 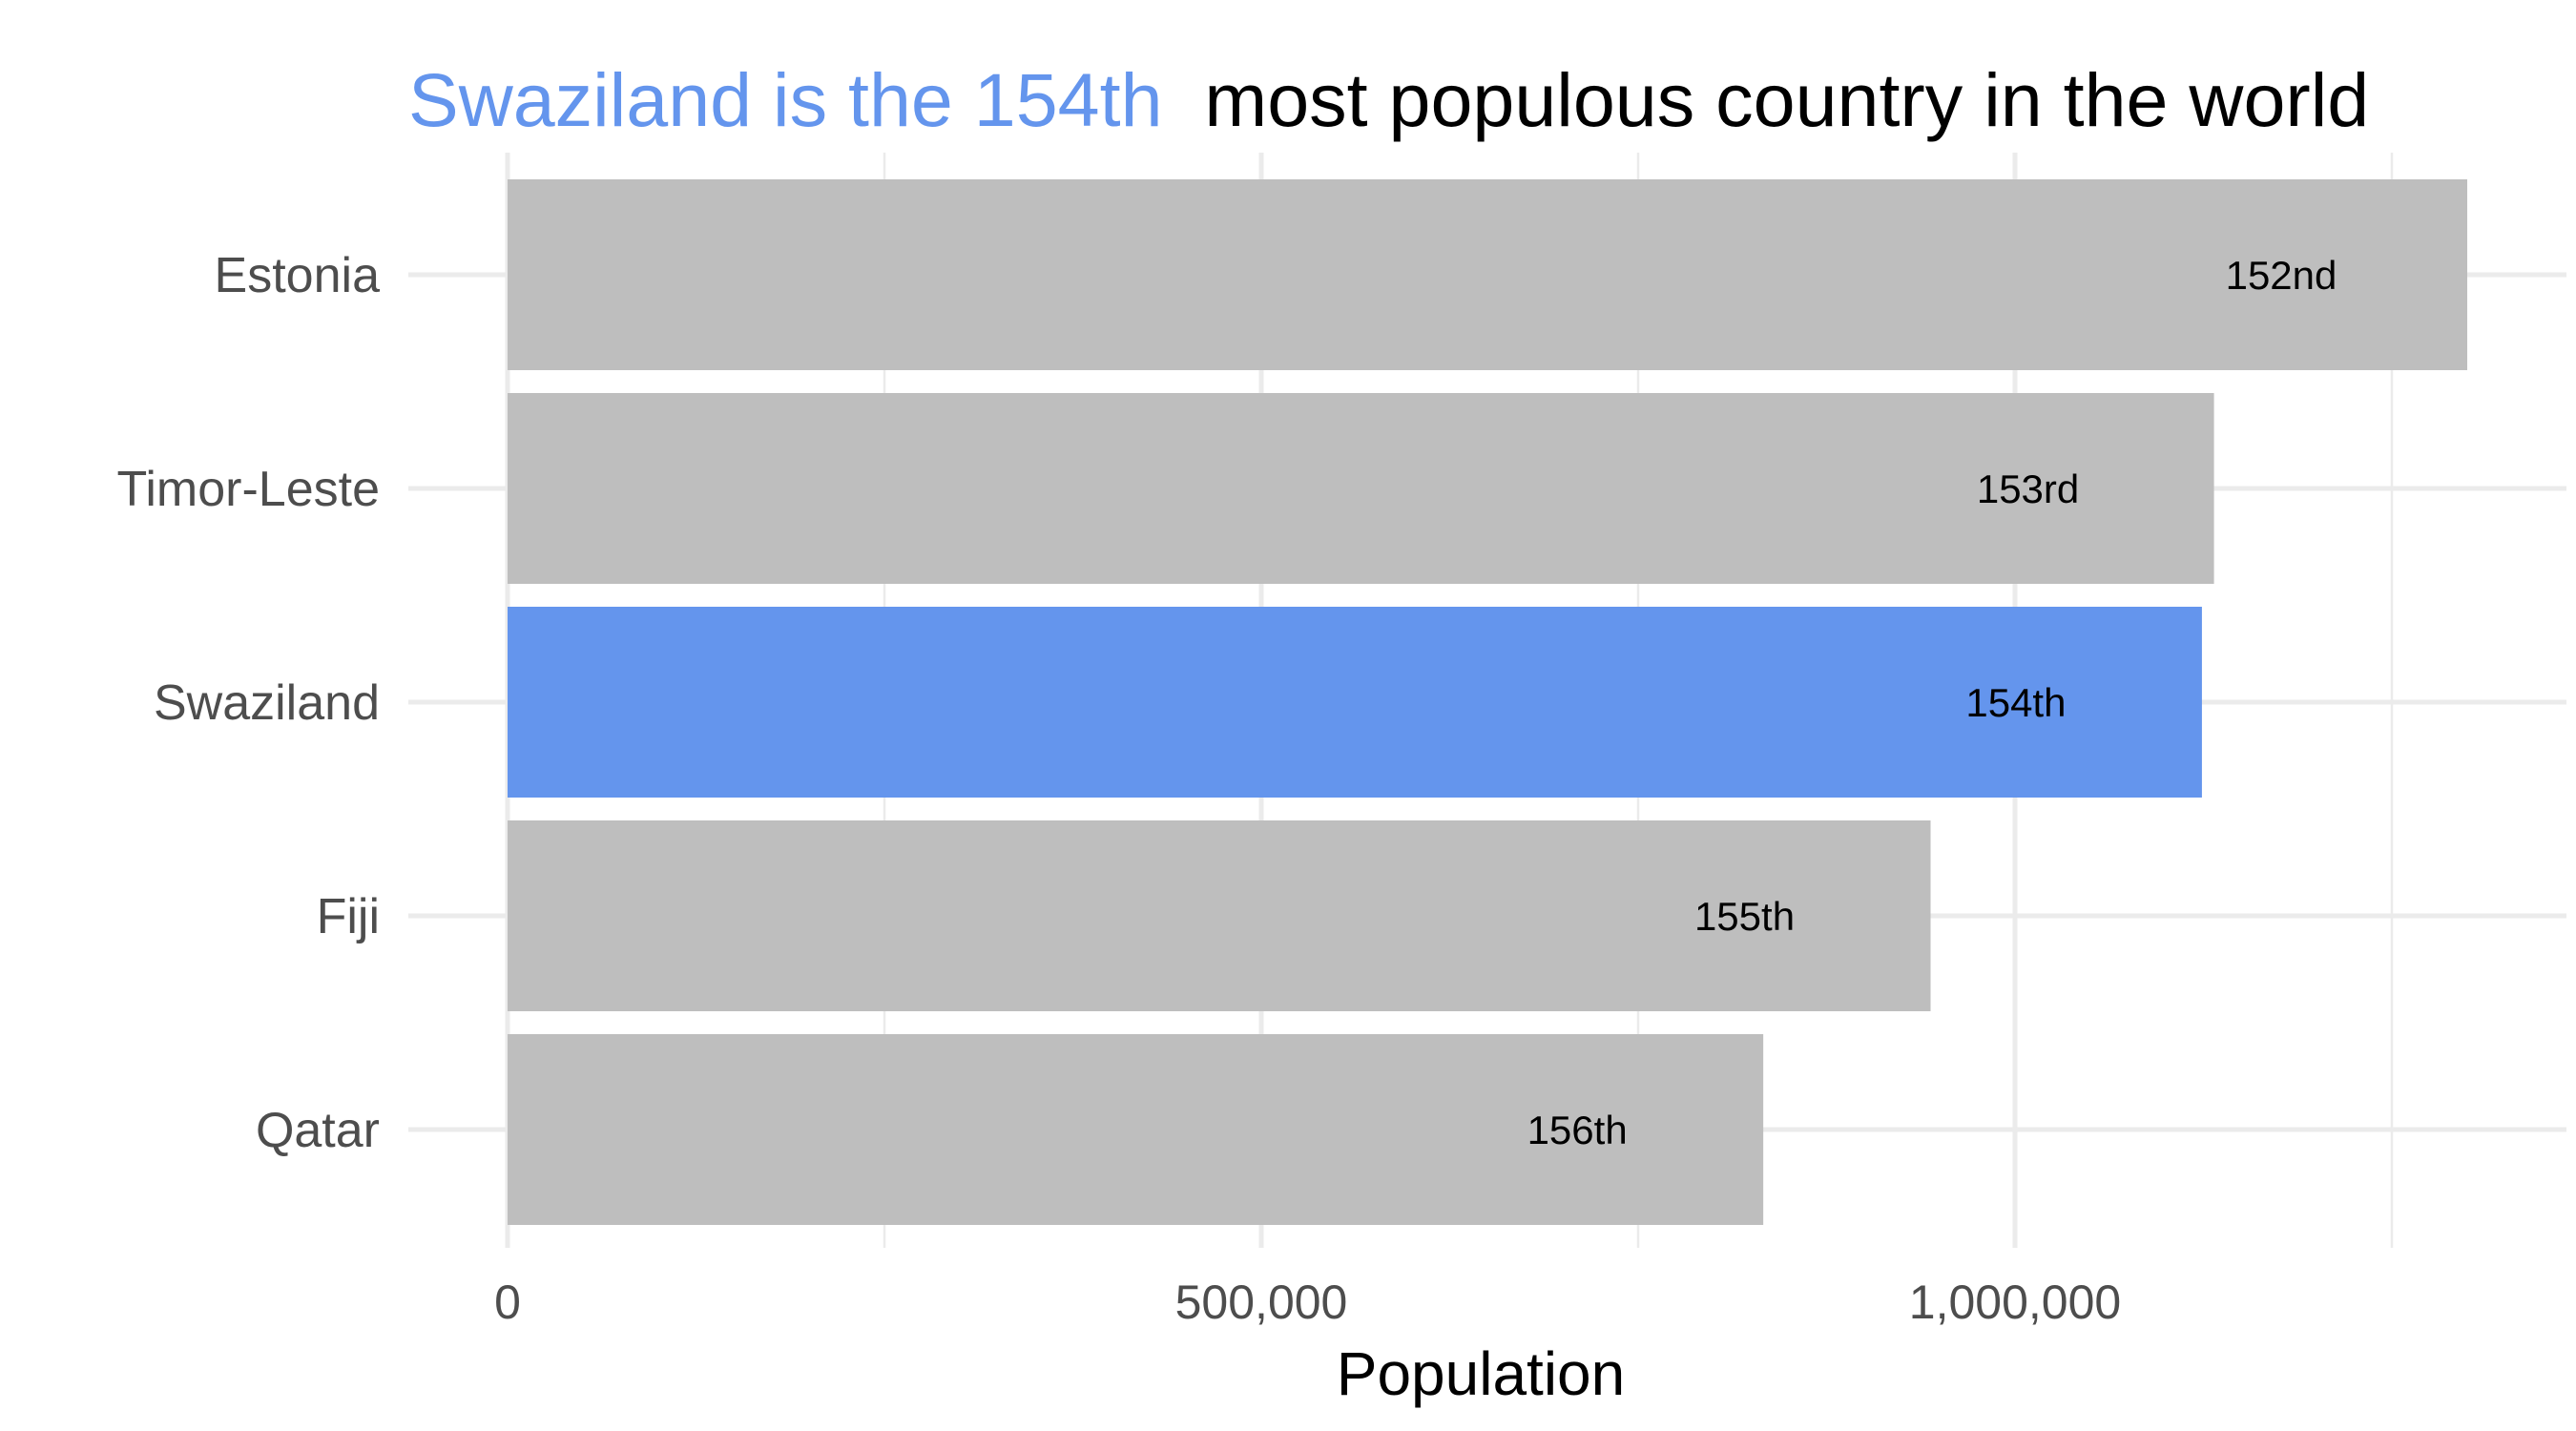 What do you see at coordinates (2028, 489) in the screenshot?
I see `bar-label-timor-leste: 153rd` at bounding box center [2028, 489].